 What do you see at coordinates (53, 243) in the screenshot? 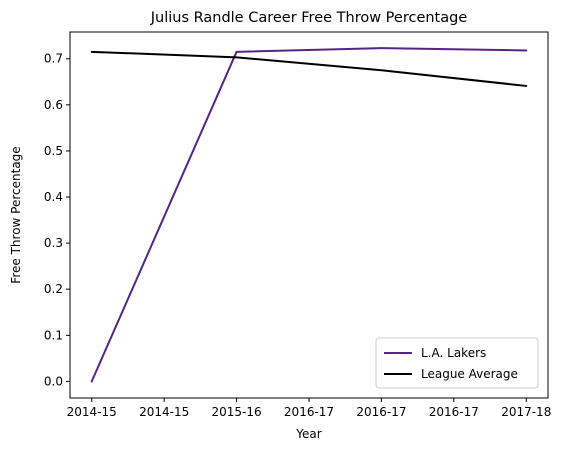
I see `y-tick-label: 0.3` at bounding box center [53, 243].